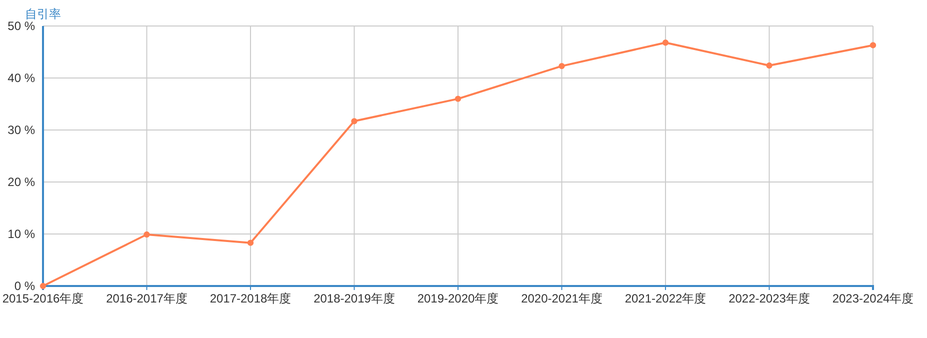 This screenshot has height=338, width=927. I want to click on x-tick-label: 2020-2021年度, so click(561, 299).